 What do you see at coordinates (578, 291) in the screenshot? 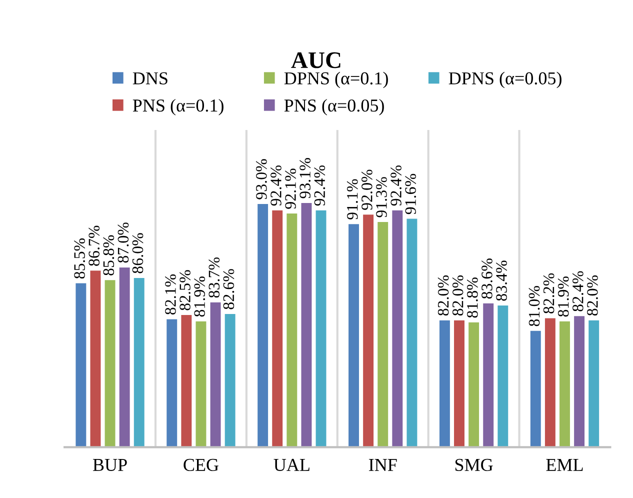
I see `data-label: 82.4%` at bounding box center [578, 291].